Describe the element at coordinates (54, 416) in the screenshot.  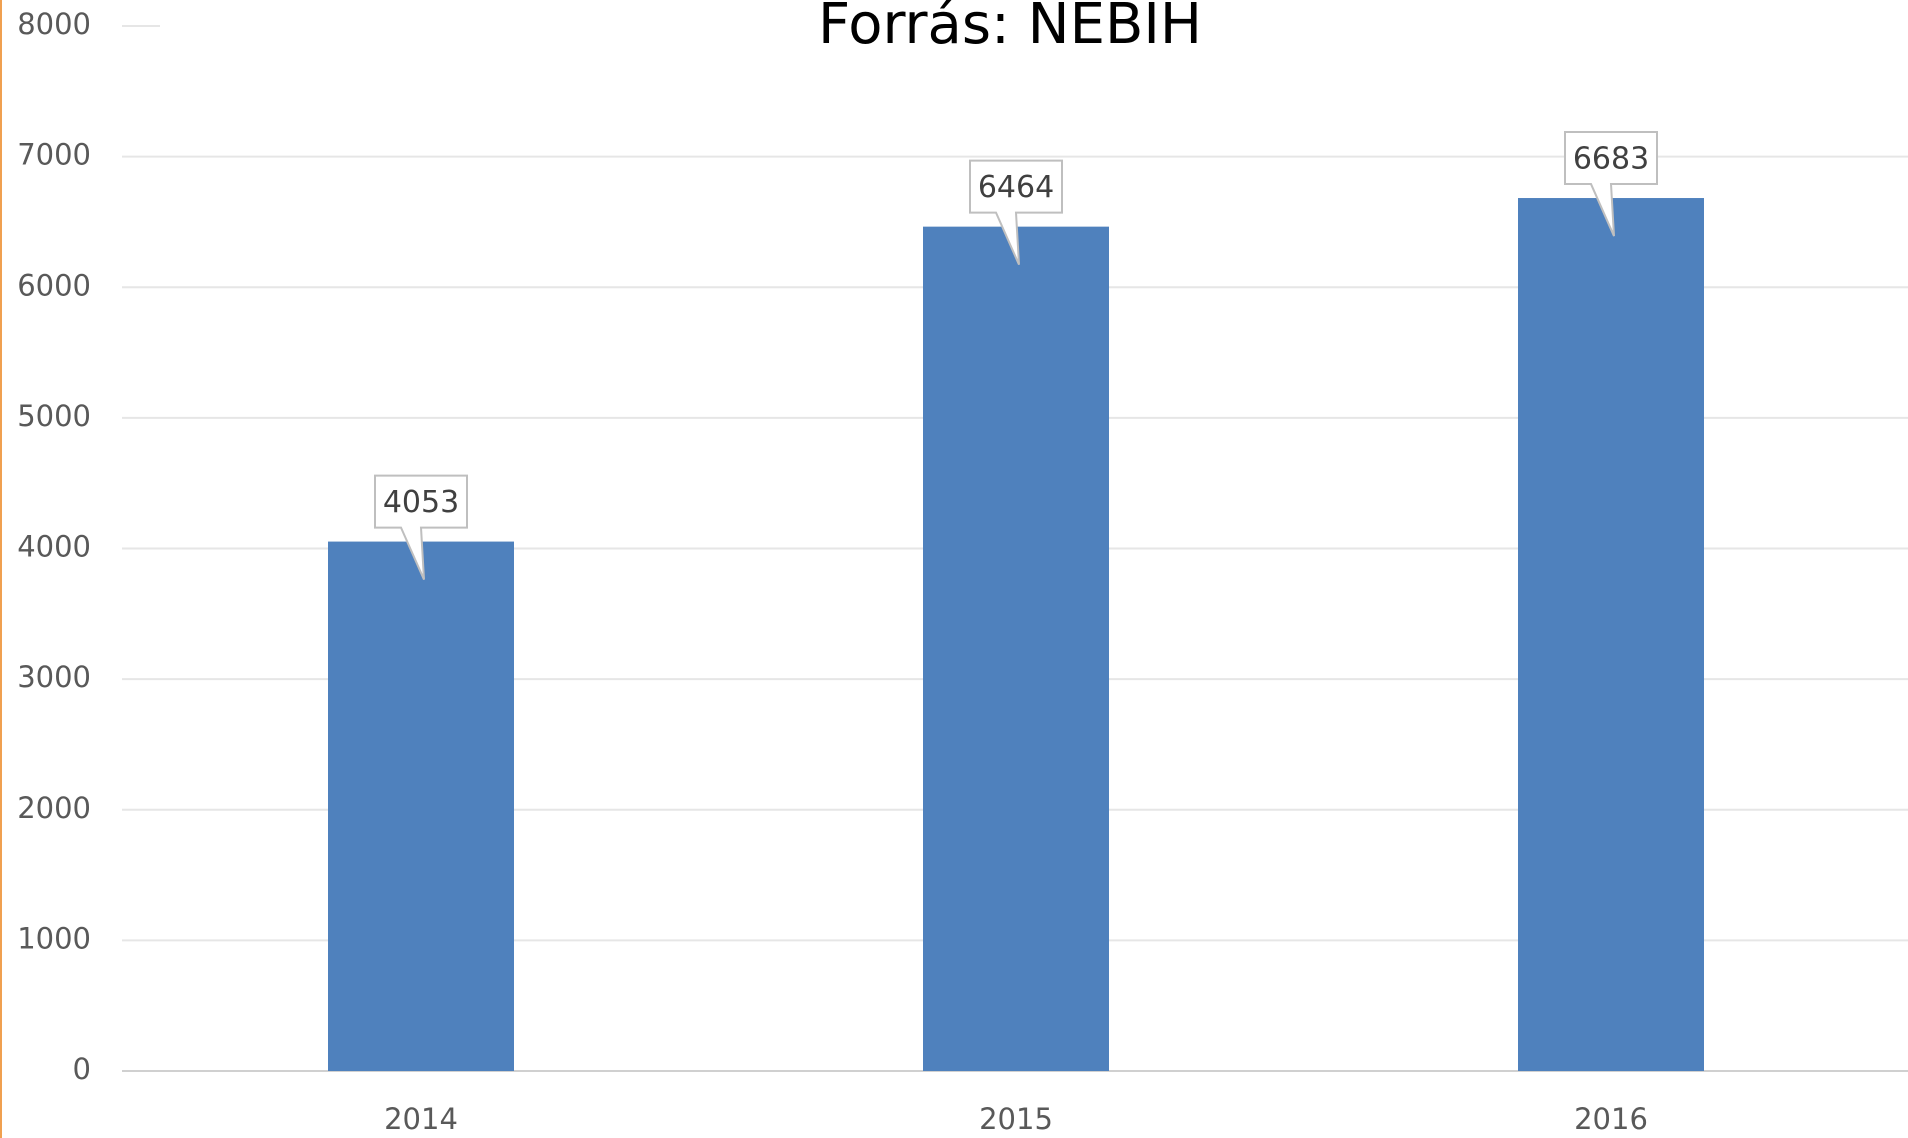
I see `y-tick-label: 5000` at that location.